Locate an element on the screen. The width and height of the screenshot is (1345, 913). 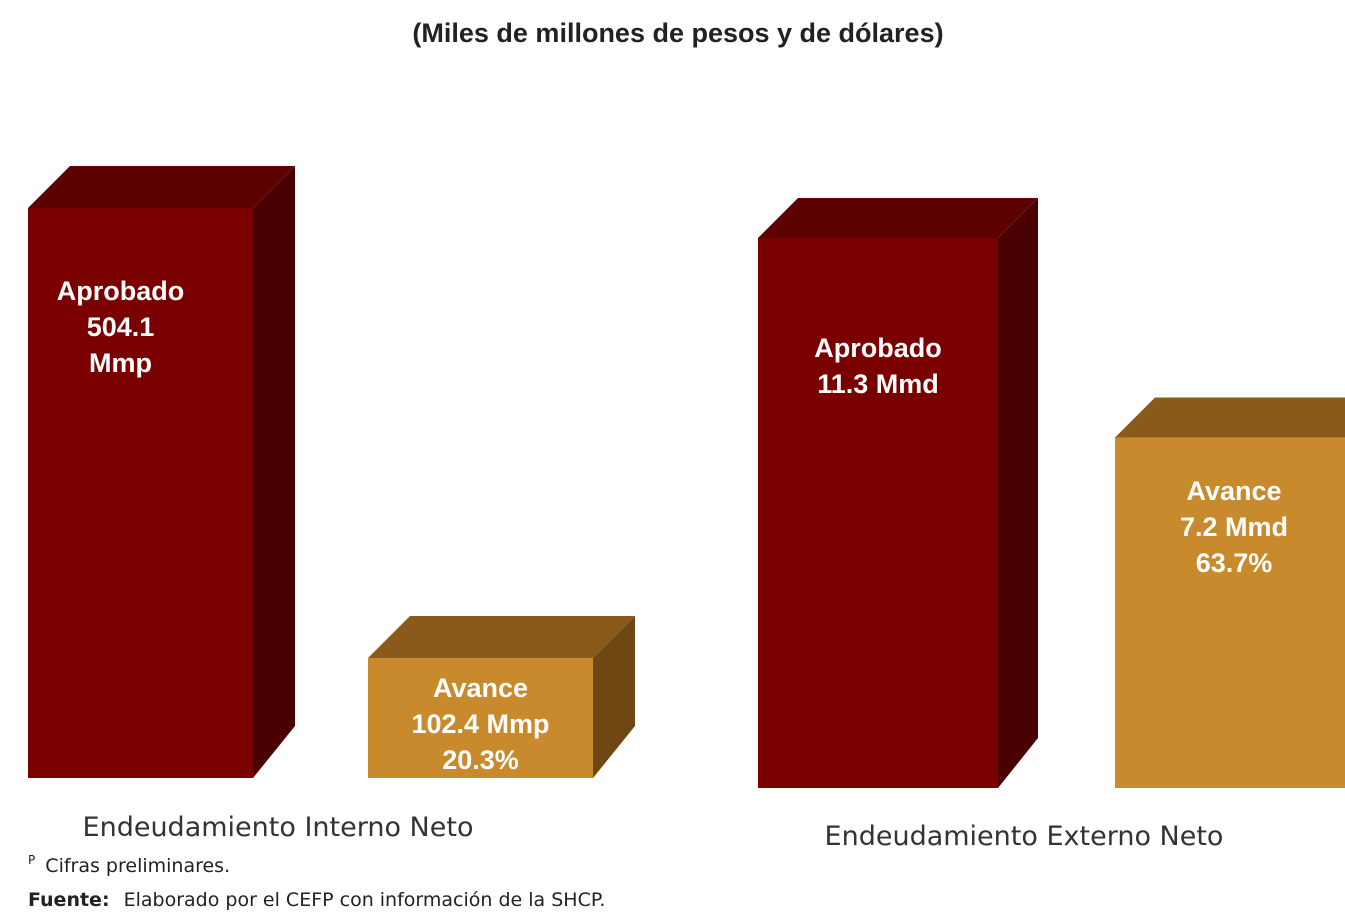
bar-interno-avance is located at coordinates (501, 697).